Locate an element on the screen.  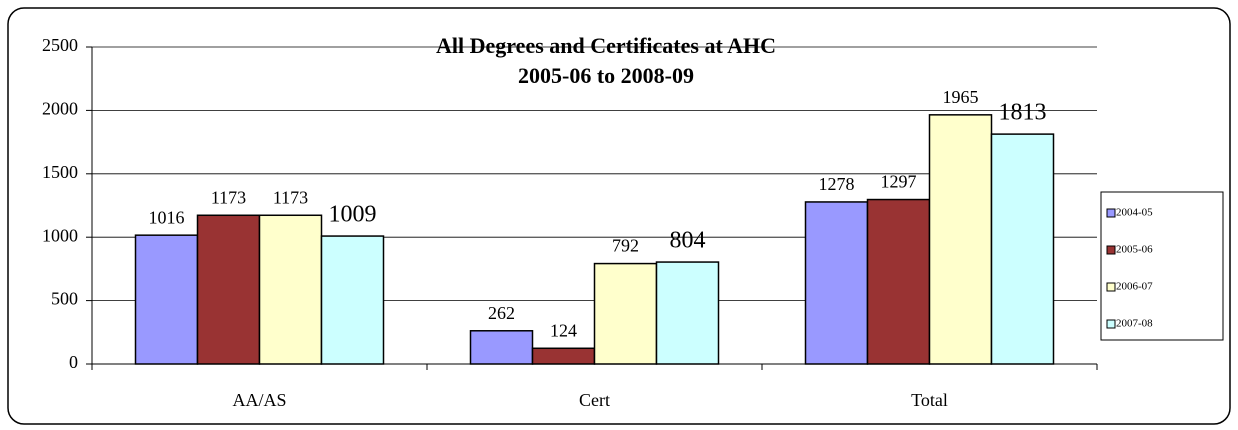
data-label: 1297 is located at coordinates (899, 182).